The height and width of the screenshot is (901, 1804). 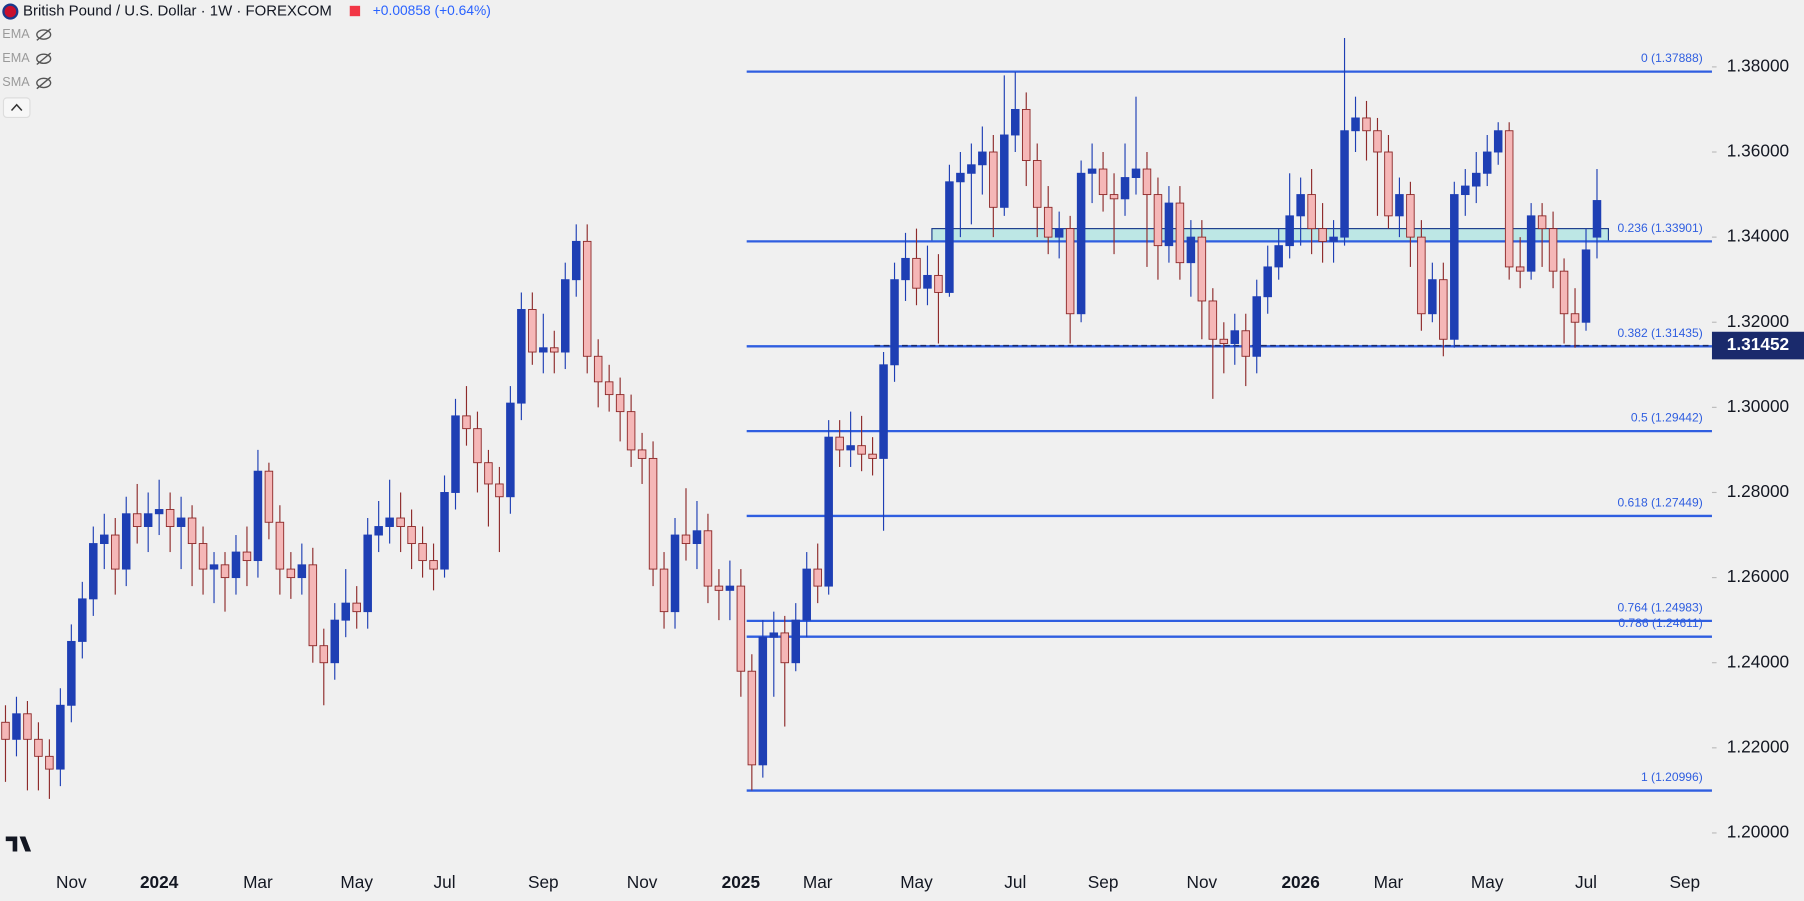 What do you see at coordinates (1667, 418) in the screenshot?
I see `fib-label: 0.5 (1.29442)` at bounding box center [1667, 418].